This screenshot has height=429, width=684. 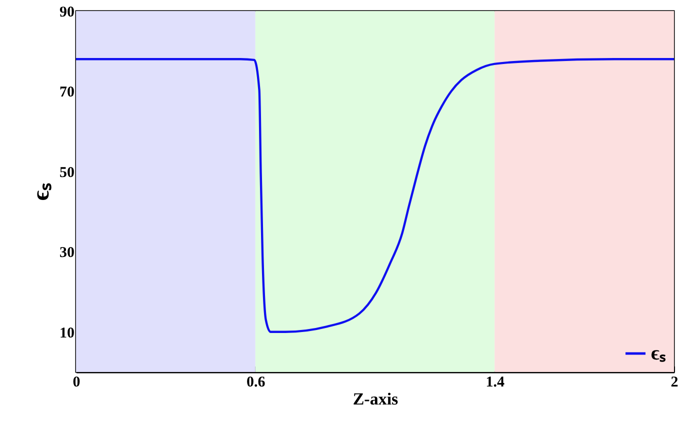 What do you see at coordinates (256, 382) in the screenshot?
I see `x-tick-label: 0.6` at bounding box center [256, 382].